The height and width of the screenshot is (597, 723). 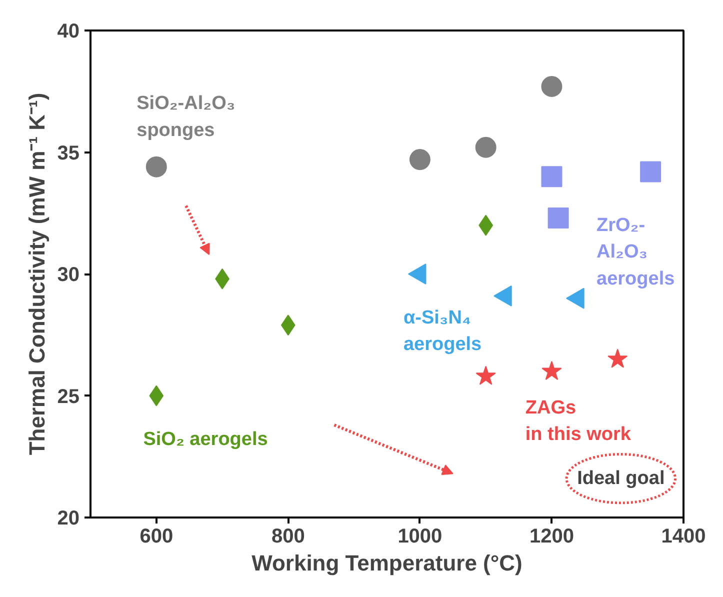 What do you see at coordinates (68, 153) in the screenshot?
I see `y-tick-label: 35` at bounding box center [68, 153].